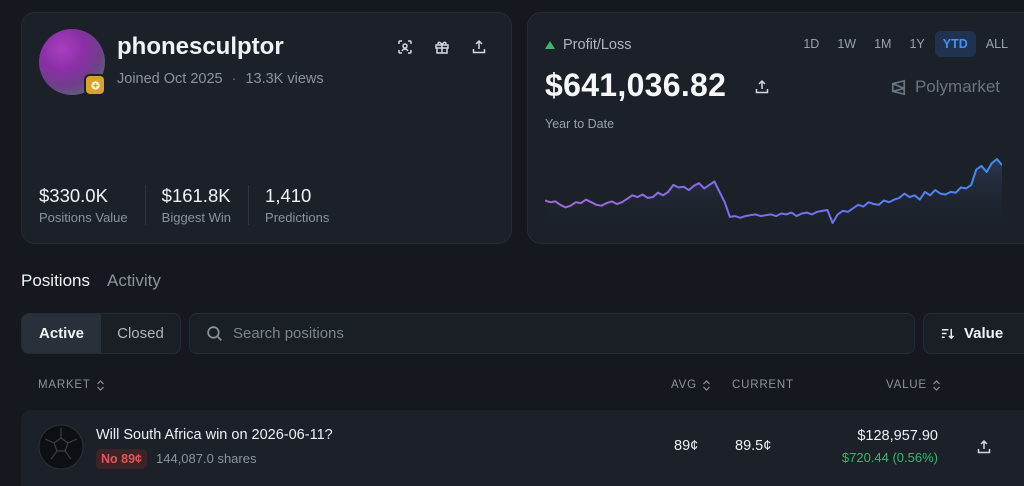  Describe the element at coordinates (898, 87) in the screenshot. I see `polymarket-logo-icon` at that location.